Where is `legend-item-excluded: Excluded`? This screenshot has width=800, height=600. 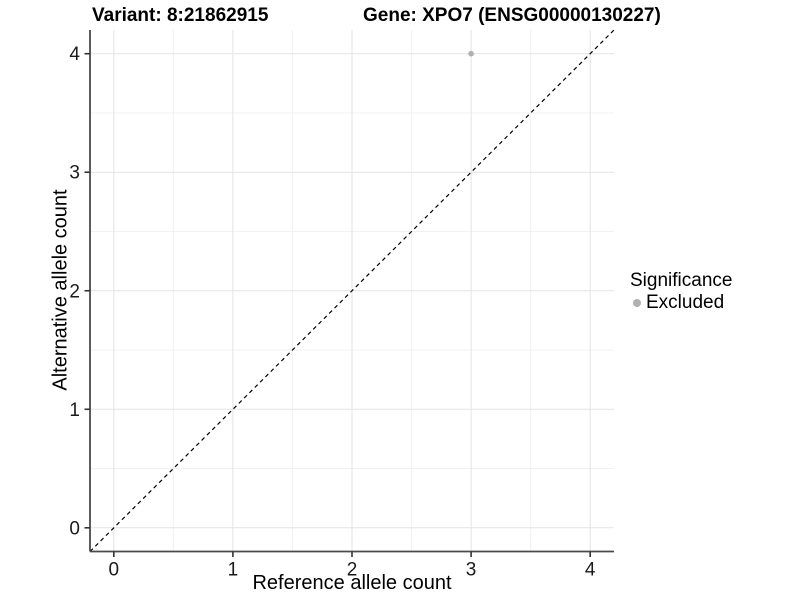 legend-item-excluded: Excluded is located at coordinates (681, 303).